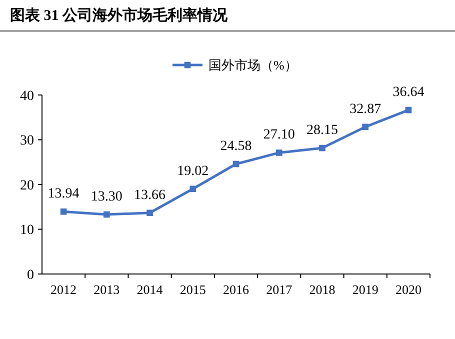 The width and height of the screenshot is (455, 339). What do you see at coordinates (236, 146) in the screenshot?
I see `data-label: 24.58` at bounding box center [236, 146].